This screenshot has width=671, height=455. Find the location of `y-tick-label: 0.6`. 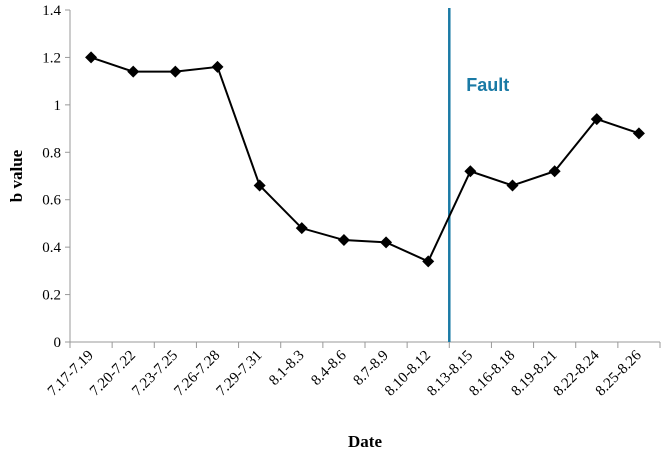

y-tick-label: 0.6 is located at coordinates (51, 201).